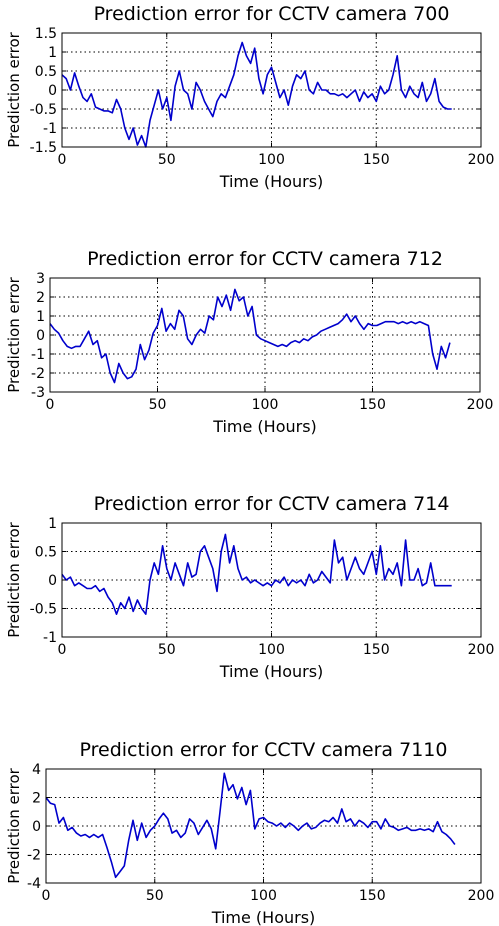 This screenshot has width=499, height=926. I want to click on chart-title: Prediction error for CCTV camera 714, so click(272, 504).